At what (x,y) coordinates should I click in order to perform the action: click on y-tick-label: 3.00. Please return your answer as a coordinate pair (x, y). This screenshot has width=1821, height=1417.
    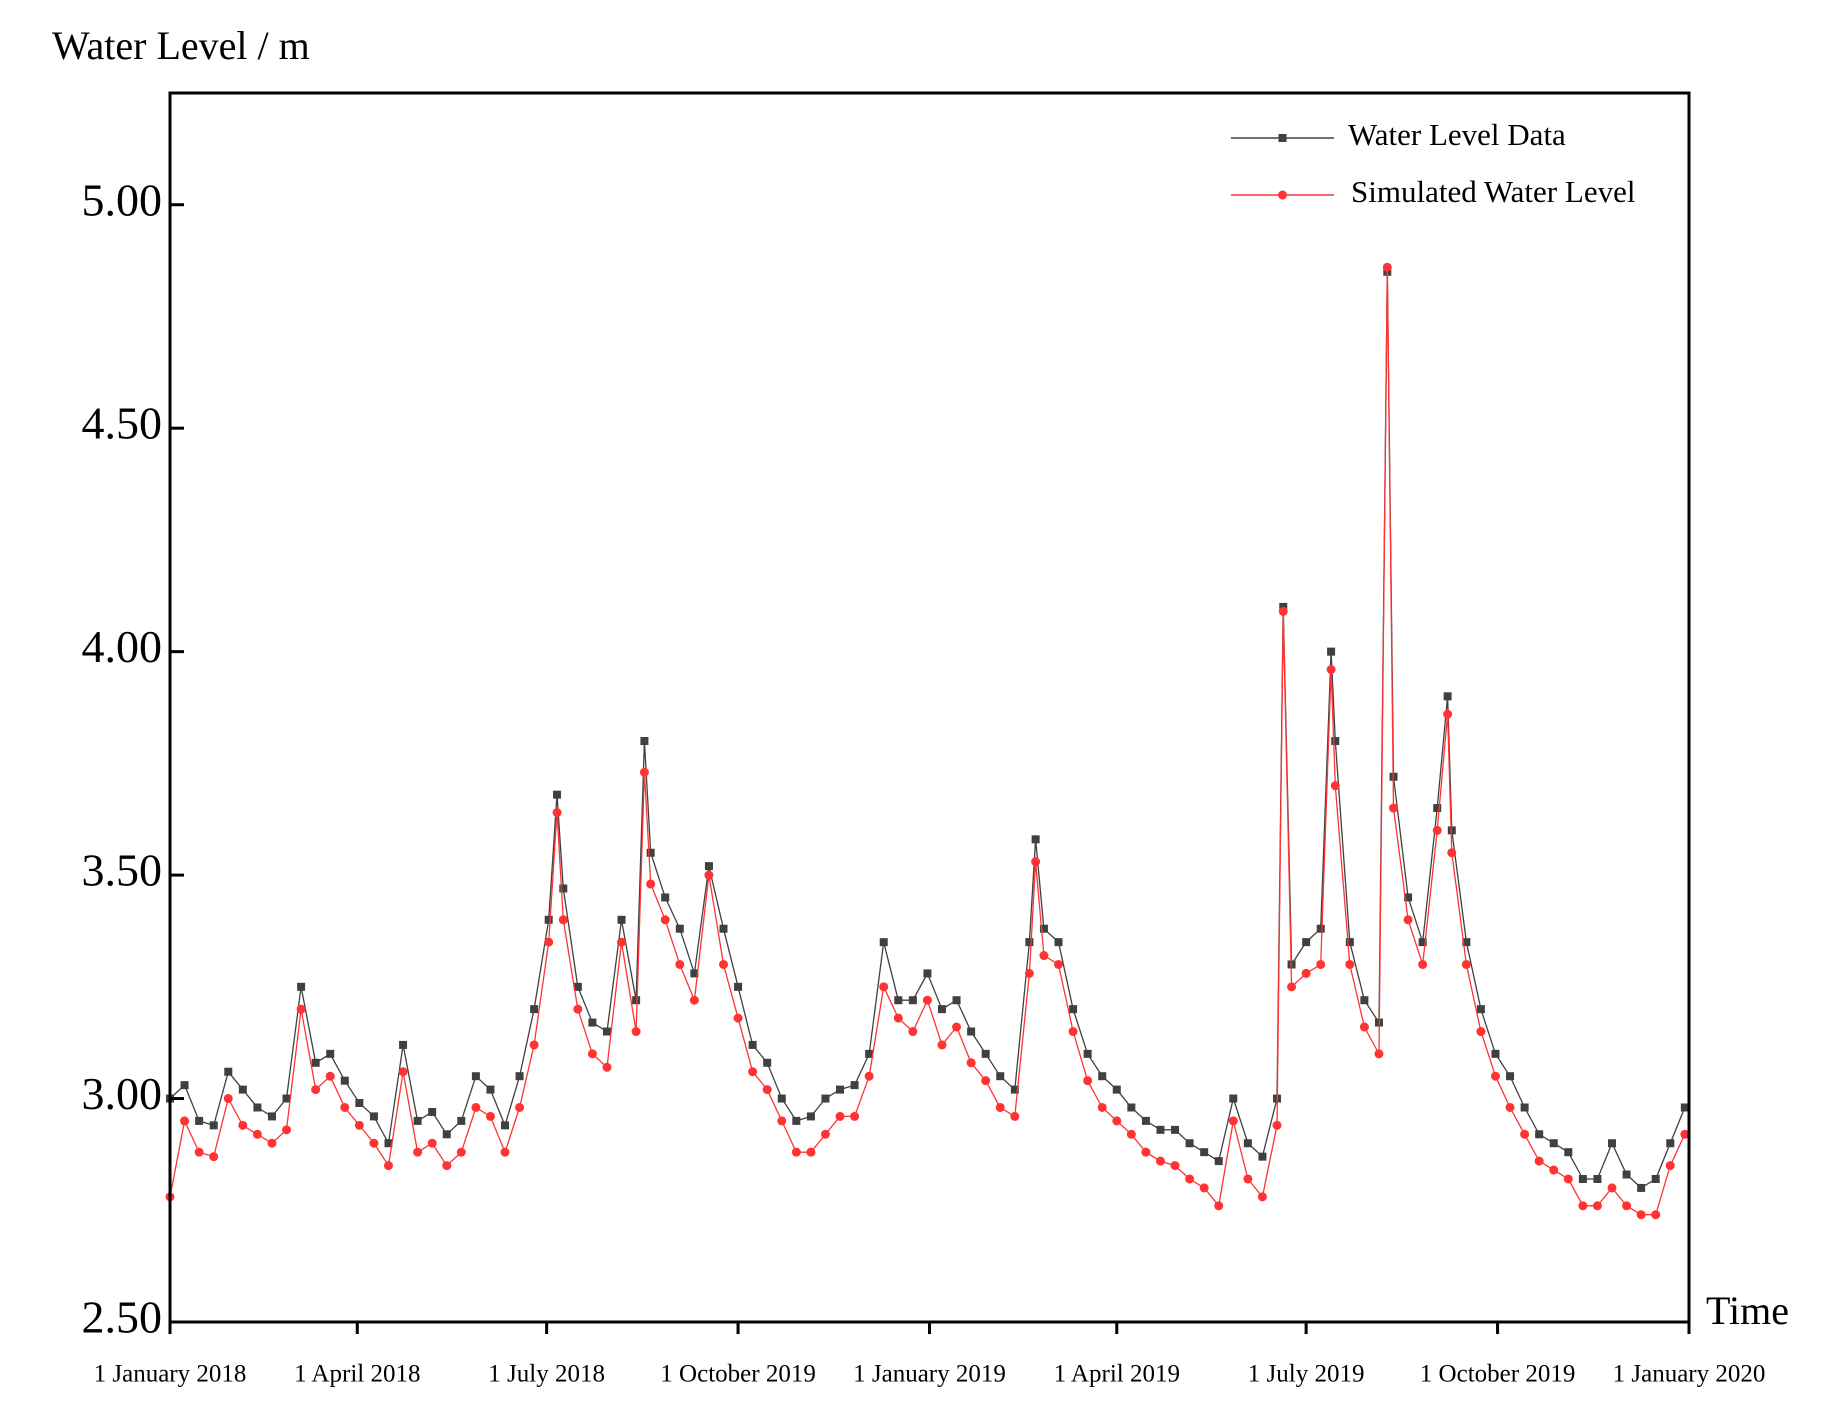
    Looking at the image, I should click on (122, 1093).